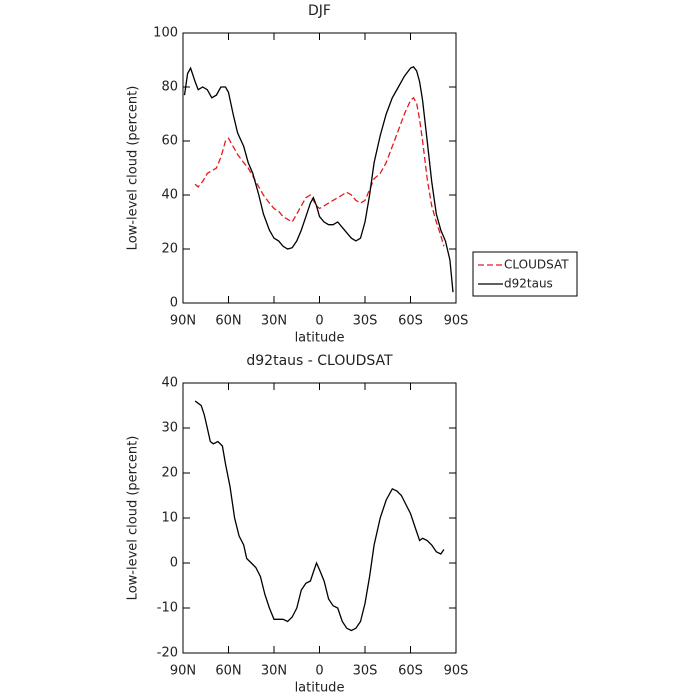 Image resolution: width=700 pixels, height=700 pixels. I want to click on y-tick-label: 10, so click(169, 518).